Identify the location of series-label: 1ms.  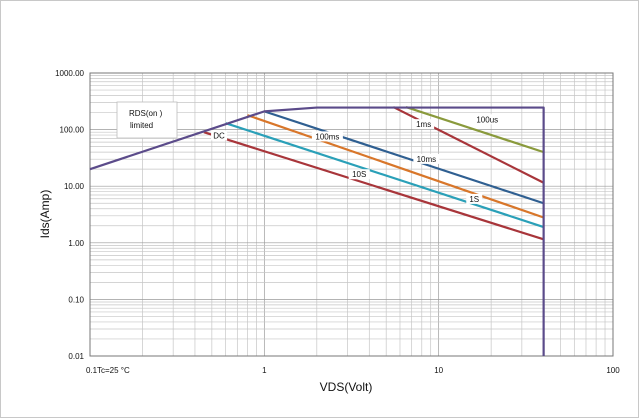
(423, 124).